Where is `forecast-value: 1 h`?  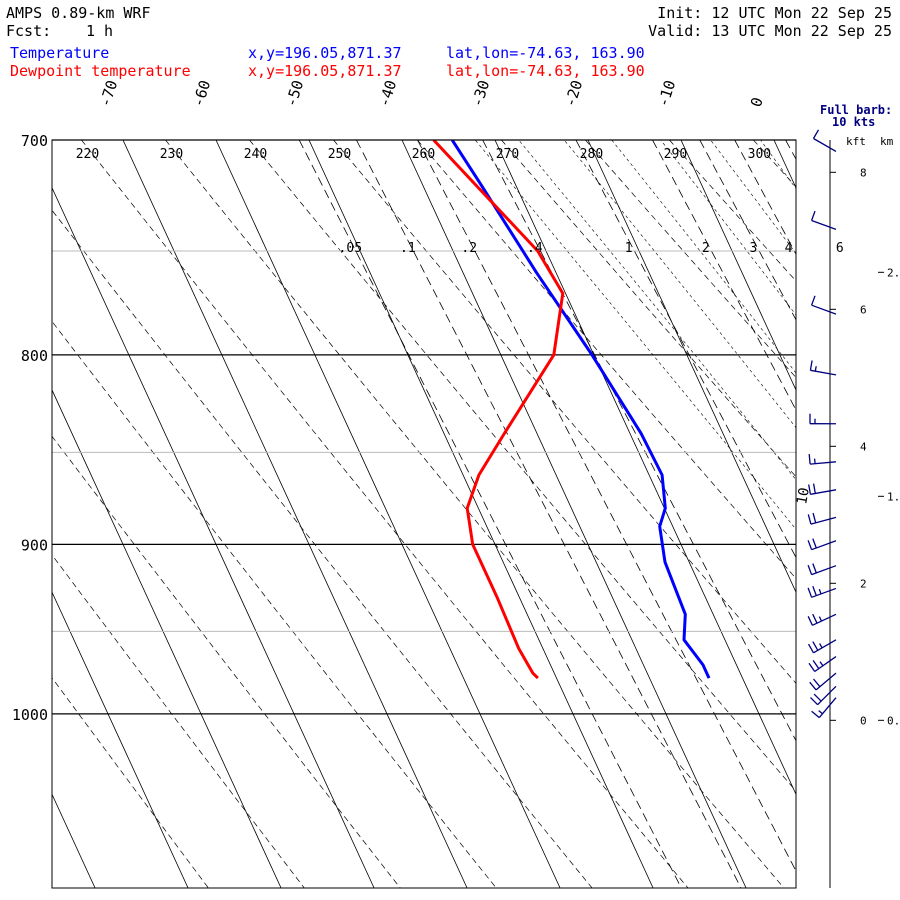
forecast-value: 1 h is located at coordinates (100, 31).